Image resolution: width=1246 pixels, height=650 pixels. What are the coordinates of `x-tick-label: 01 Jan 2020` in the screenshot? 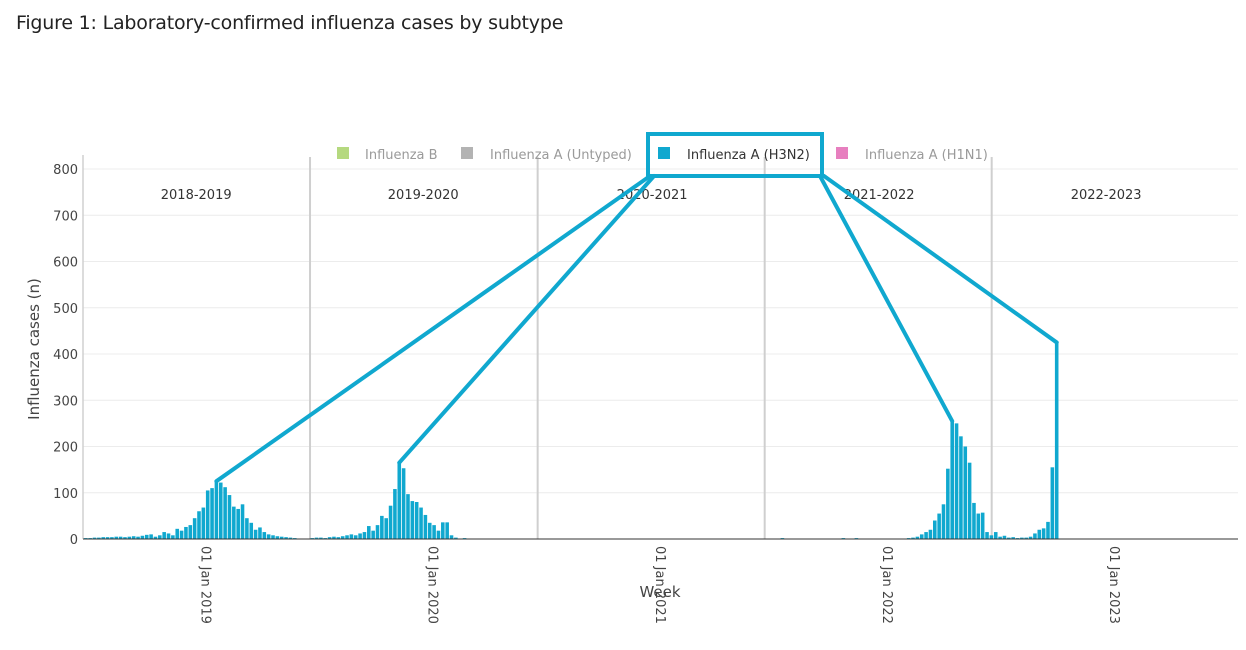 It's located at (431, 585).